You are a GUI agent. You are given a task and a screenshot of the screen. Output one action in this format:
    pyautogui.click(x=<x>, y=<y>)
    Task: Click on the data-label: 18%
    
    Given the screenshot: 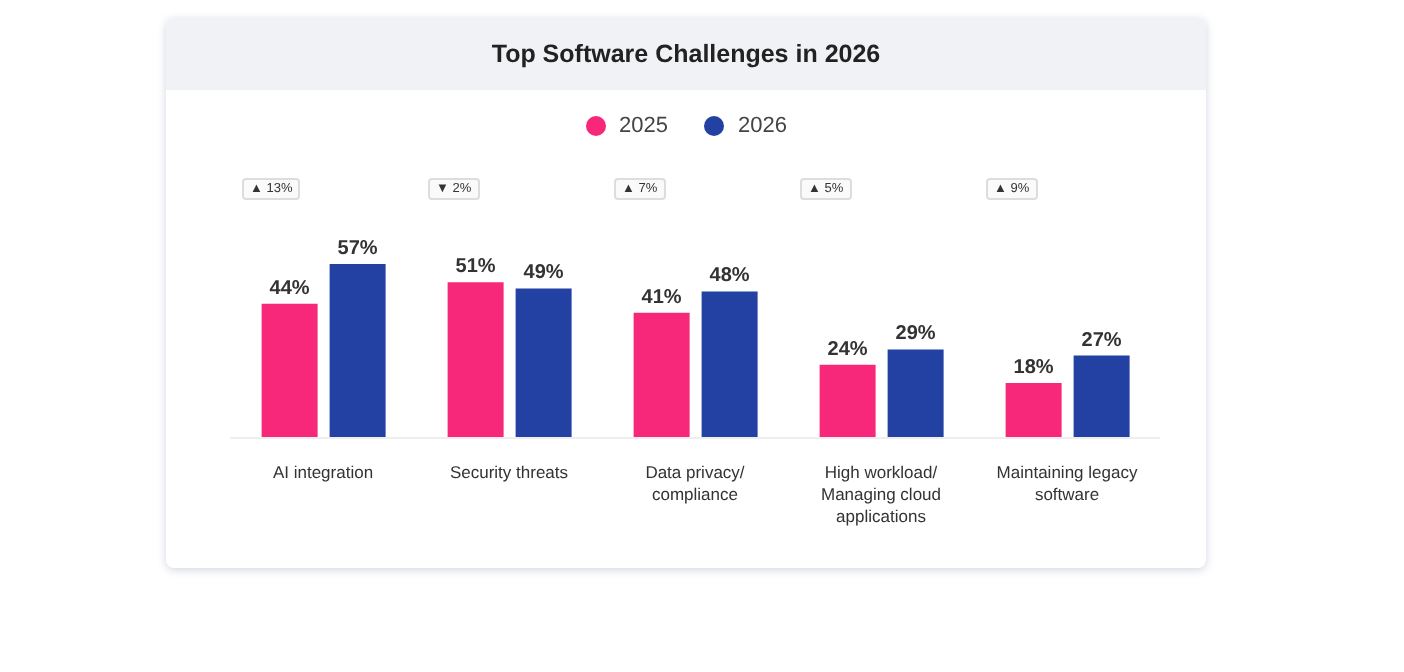 What is the action you would take?
    pyautogui.click(x=1033, y=368)
    